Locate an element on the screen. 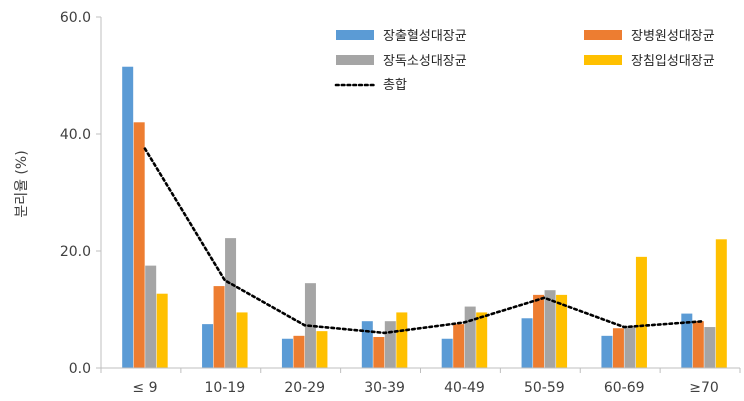  y-tick-label: 20.0 is located at coordinates (75, 252).